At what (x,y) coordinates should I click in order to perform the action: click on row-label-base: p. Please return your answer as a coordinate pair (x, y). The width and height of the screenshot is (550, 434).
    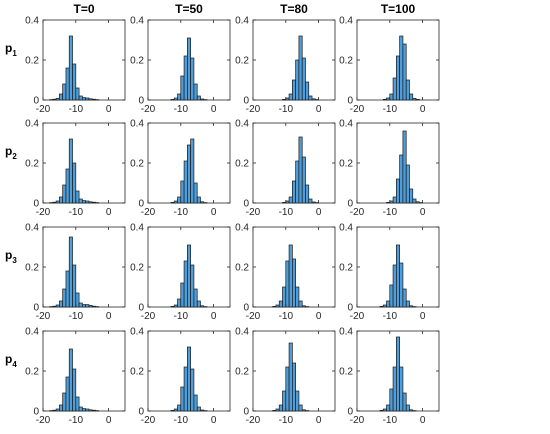
    Looking at the image, I should click on (8, 359).